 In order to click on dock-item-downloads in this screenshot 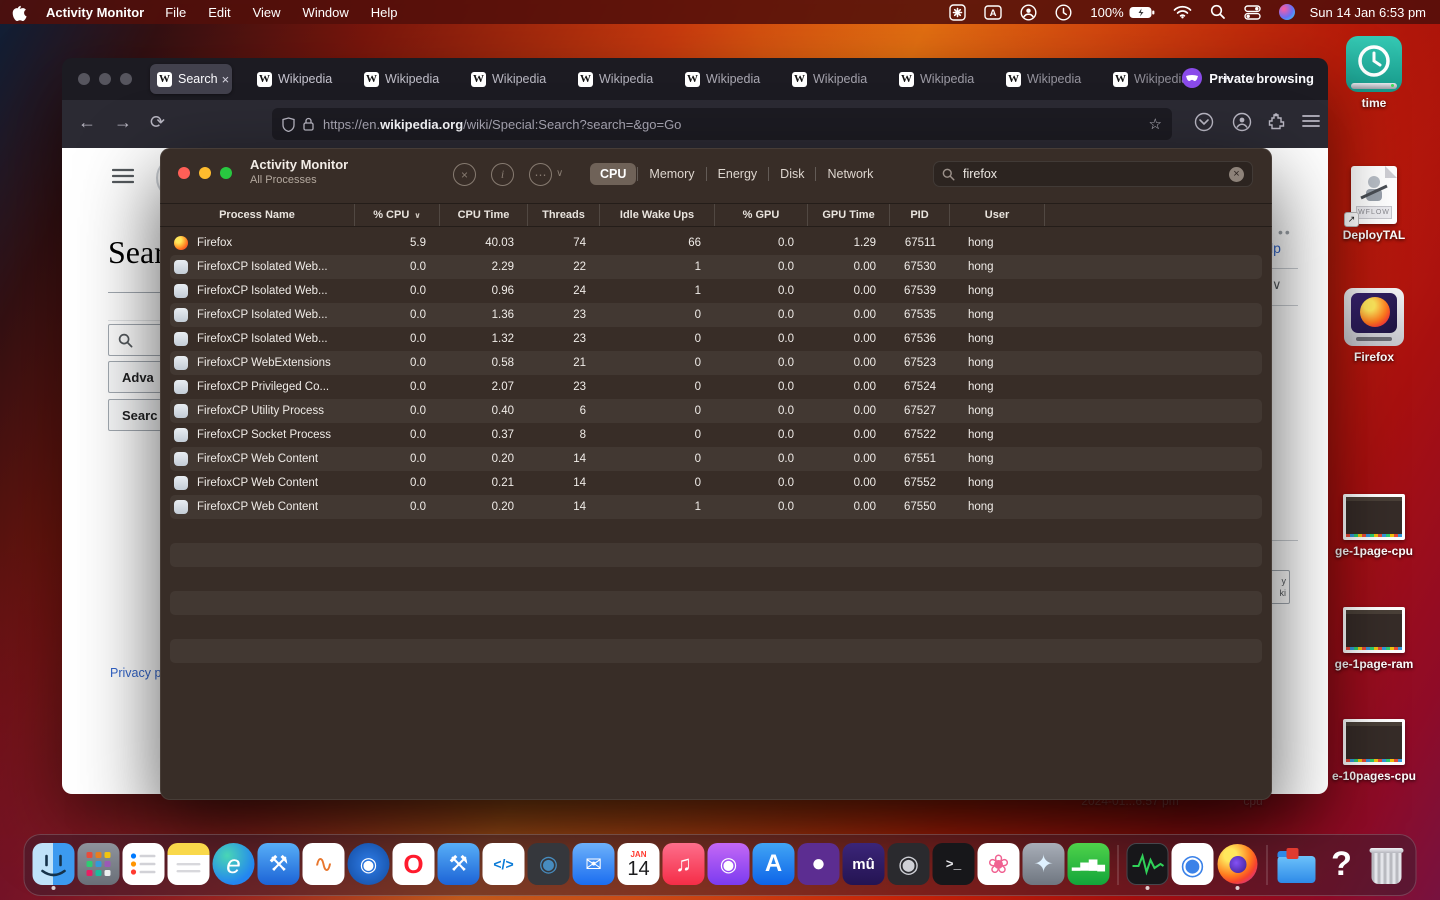, I will do `click(1297, 865)`.